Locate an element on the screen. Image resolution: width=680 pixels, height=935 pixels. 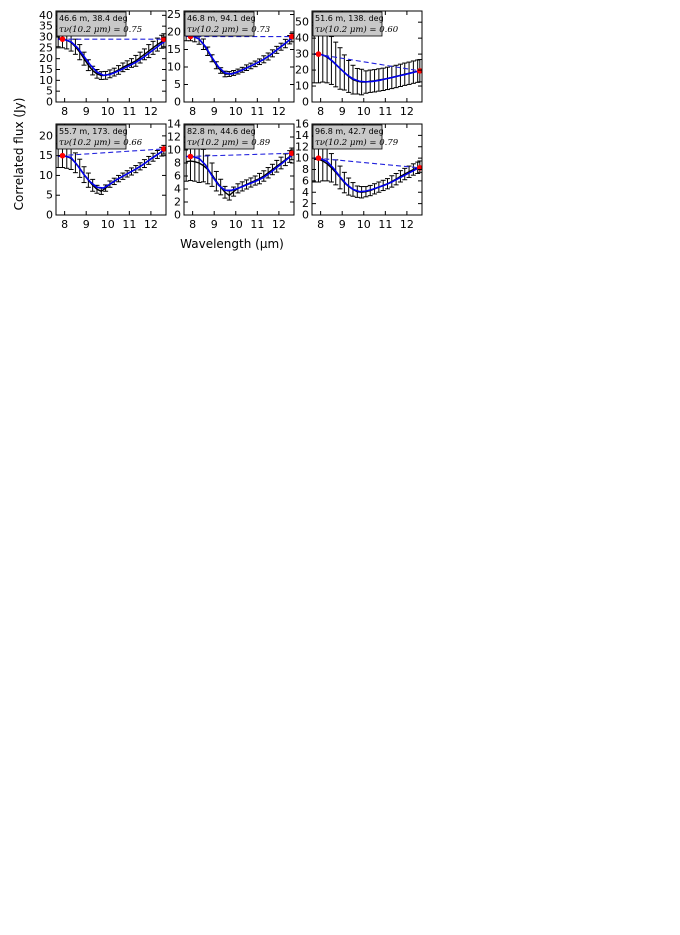
x-axis-title: Wavelength (μm) is located at coordinates (232, 244).